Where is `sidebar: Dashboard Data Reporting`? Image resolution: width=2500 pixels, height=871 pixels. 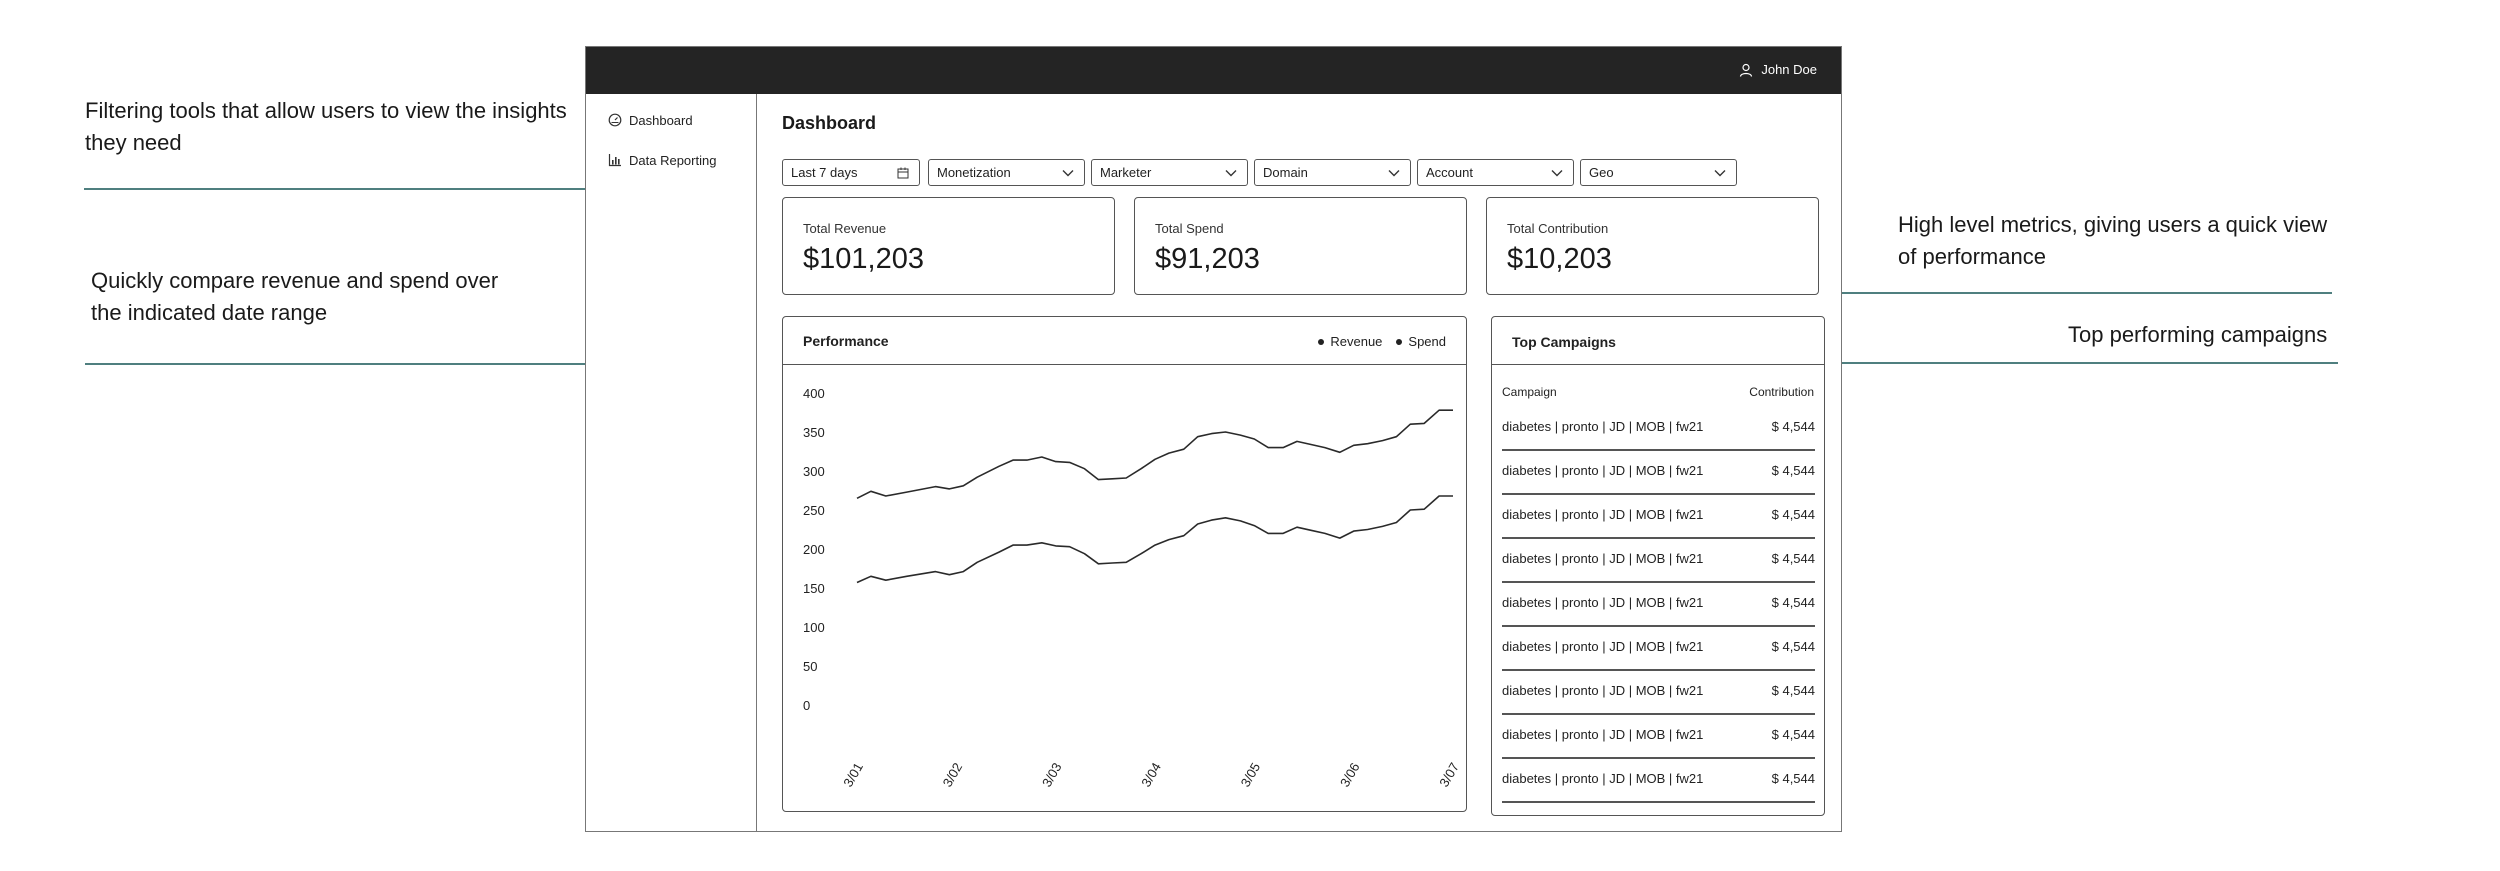
sidebar: Dashboard Data Reporting is located at coordinates (671, 462).